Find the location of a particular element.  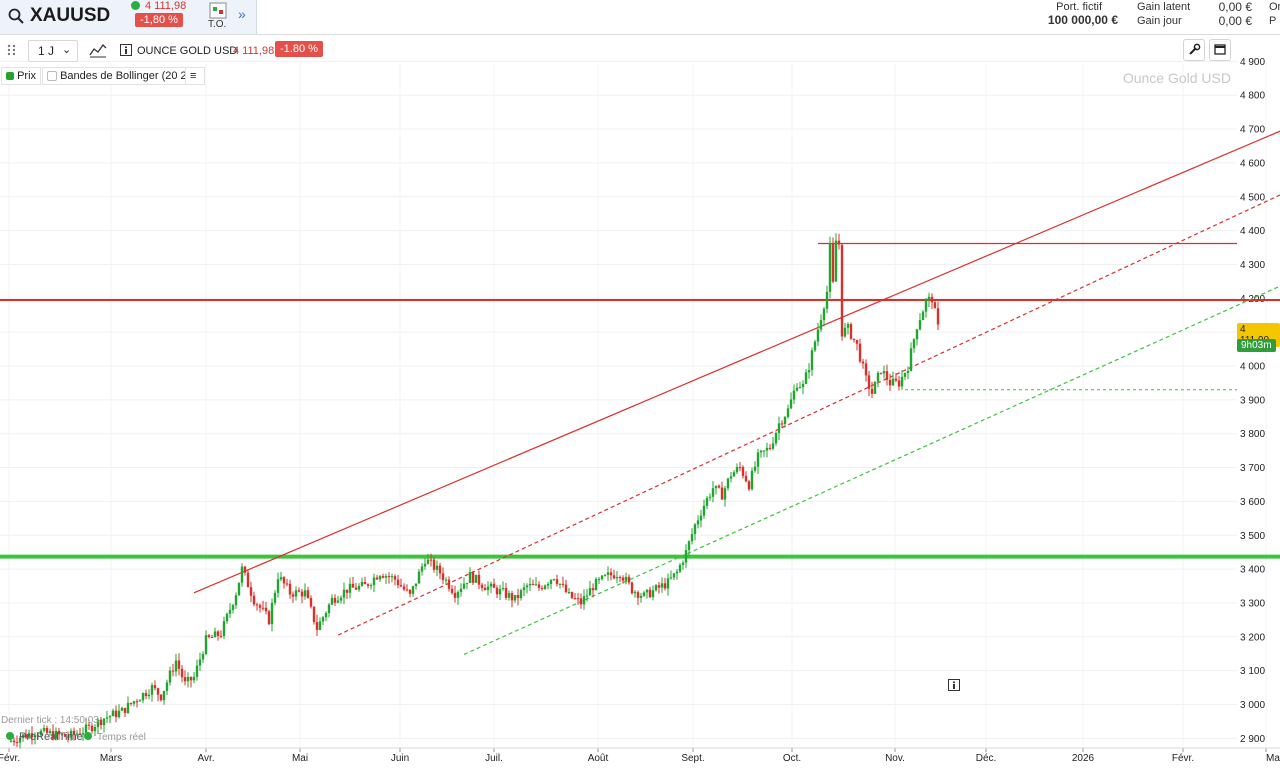

double-chevron-right-icon: » is located at coordinates (242, 14).